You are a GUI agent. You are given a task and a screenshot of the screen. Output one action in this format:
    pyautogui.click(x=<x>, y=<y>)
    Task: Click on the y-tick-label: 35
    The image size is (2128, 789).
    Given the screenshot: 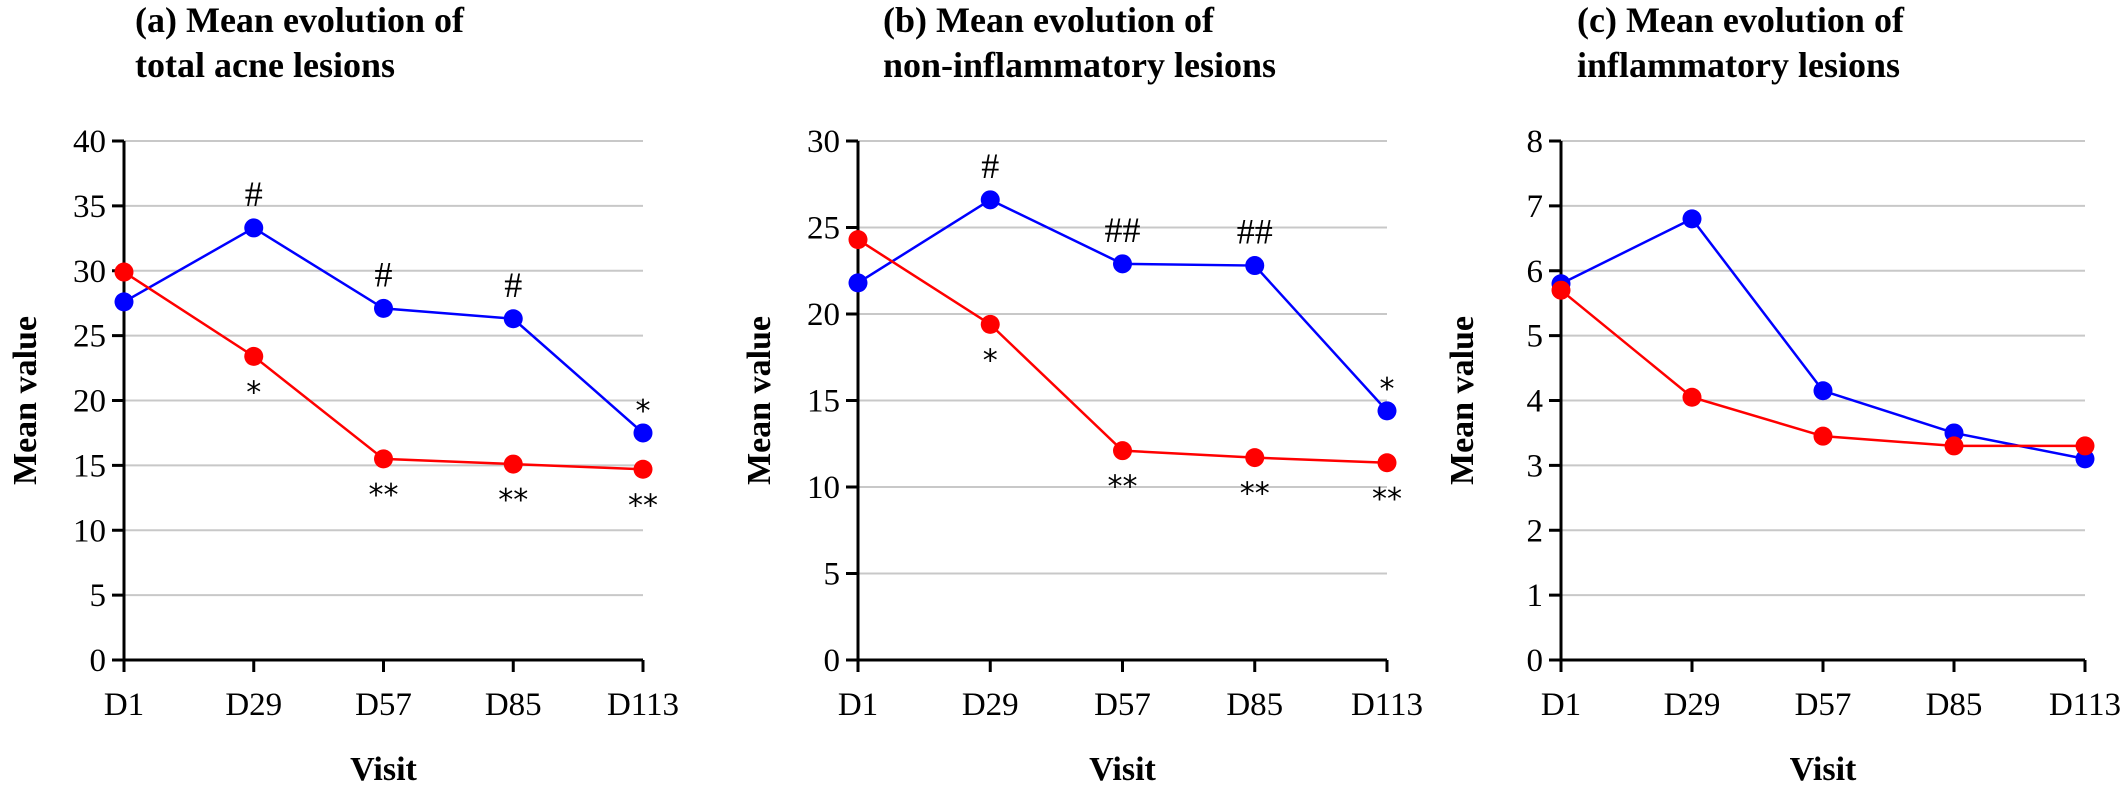 What is the action you would take?
    pyautogui.click(x=89, y=207)
    